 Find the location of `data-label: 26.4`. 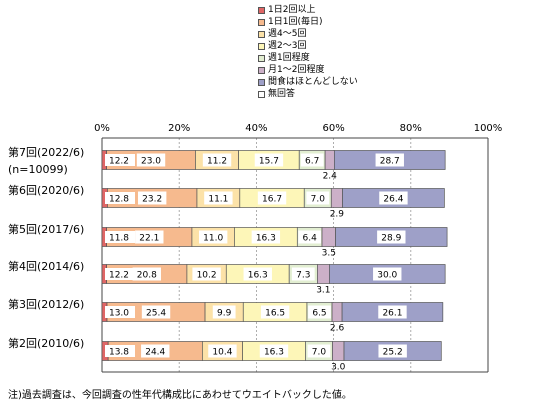

data-label: 26.4 is located at coordinates (393, 200).